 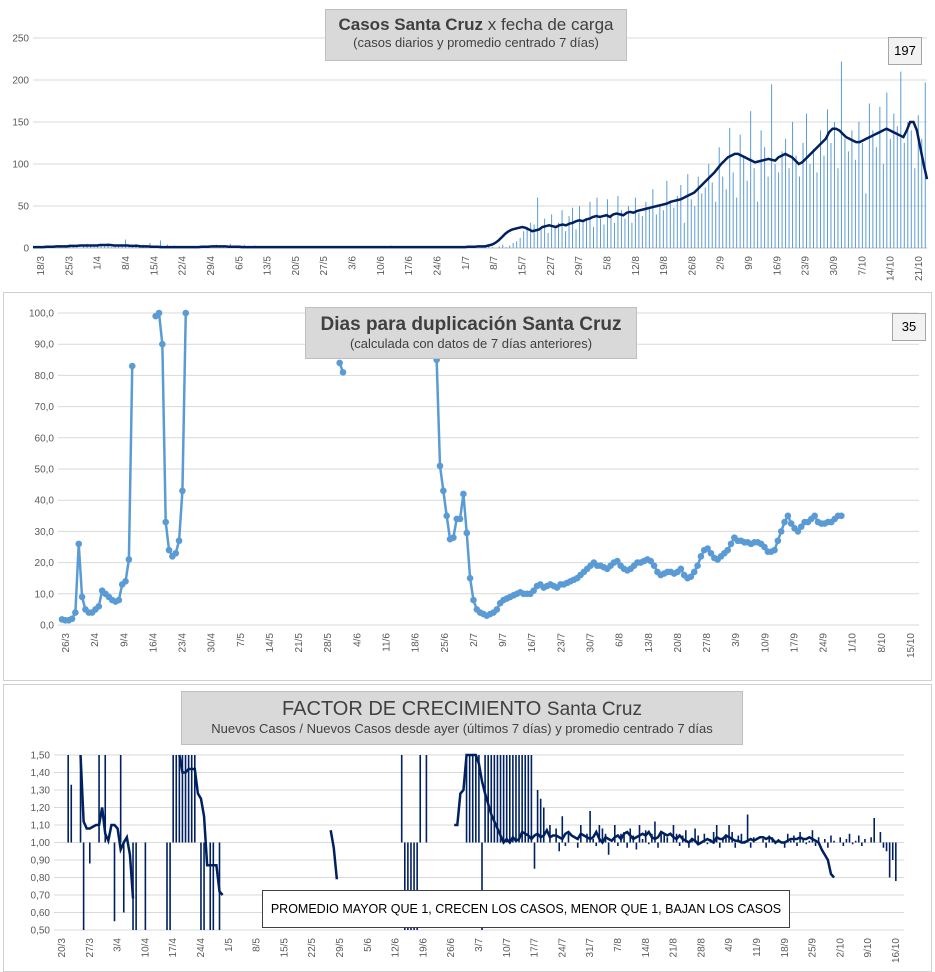 I want to click on factor-ytick-label: 0,80, so click(x=41, y=878).